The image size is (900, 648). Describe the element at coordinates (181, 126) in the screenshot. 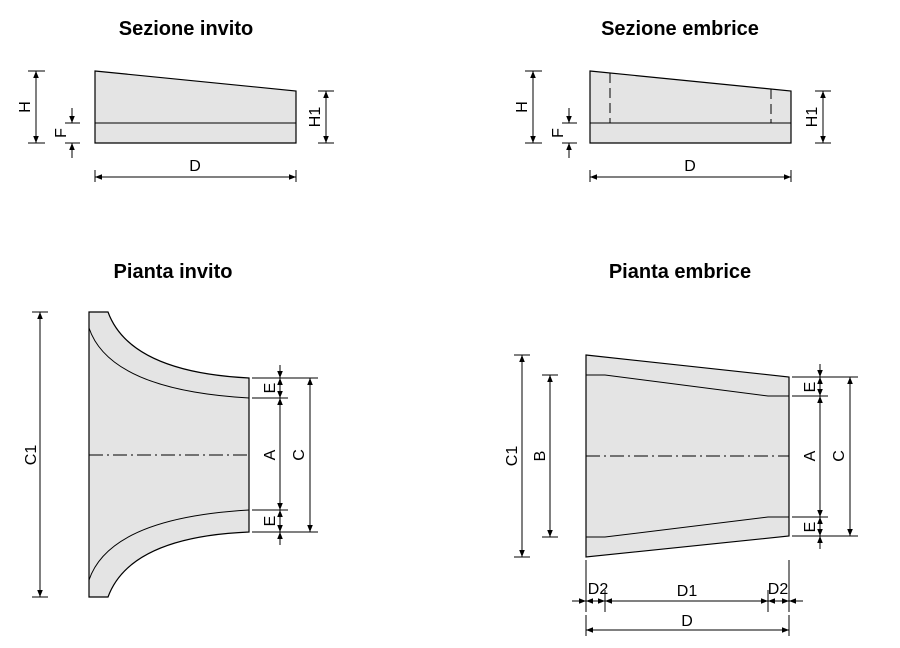

I see `section-invito-drawing` at that location.